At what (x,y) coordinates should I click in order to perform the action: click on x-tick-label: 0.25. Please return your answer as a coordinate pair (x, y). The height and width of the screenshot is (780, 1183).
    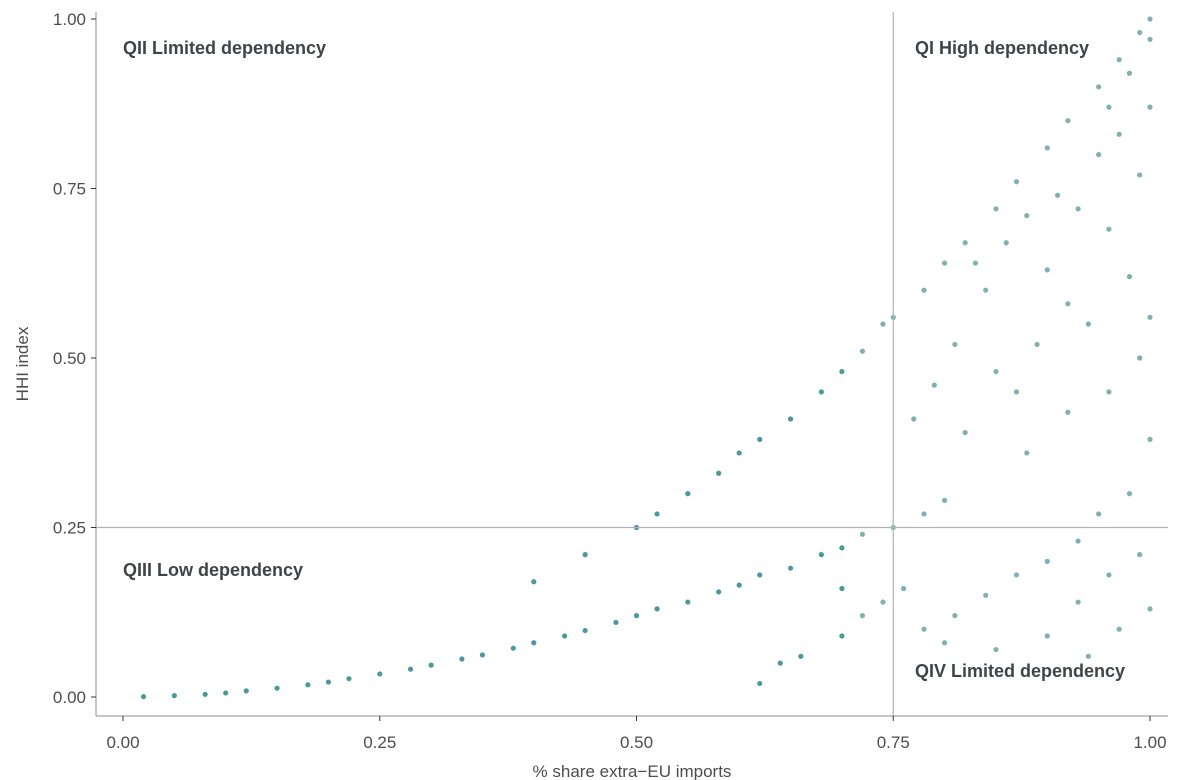
    Looking at the image, I should click on (379, 742).